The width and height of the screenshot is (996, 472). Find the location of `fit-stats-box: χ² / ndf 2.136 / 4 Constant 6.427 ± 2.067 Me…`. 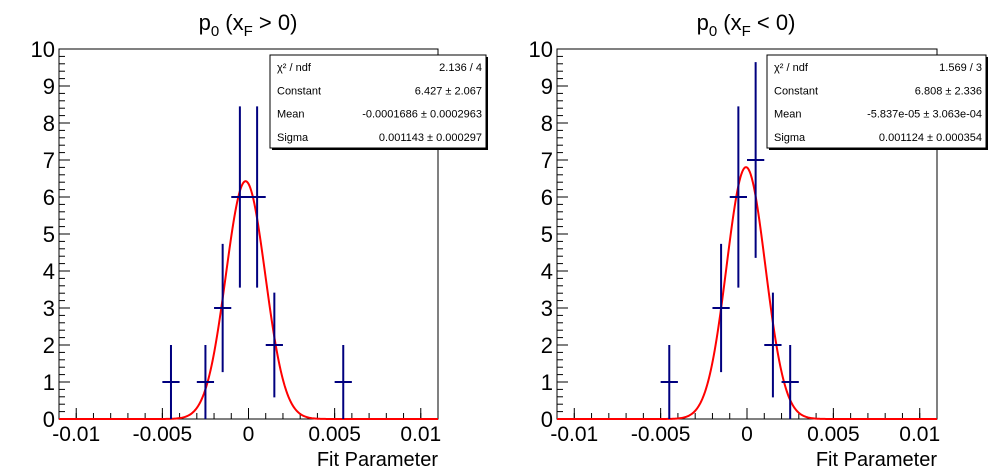

fit-stats-box: χ² / ndf 2.136 / 4 Constant 6.427 ± 2.067 Me… is located at coordinates (378, 102).